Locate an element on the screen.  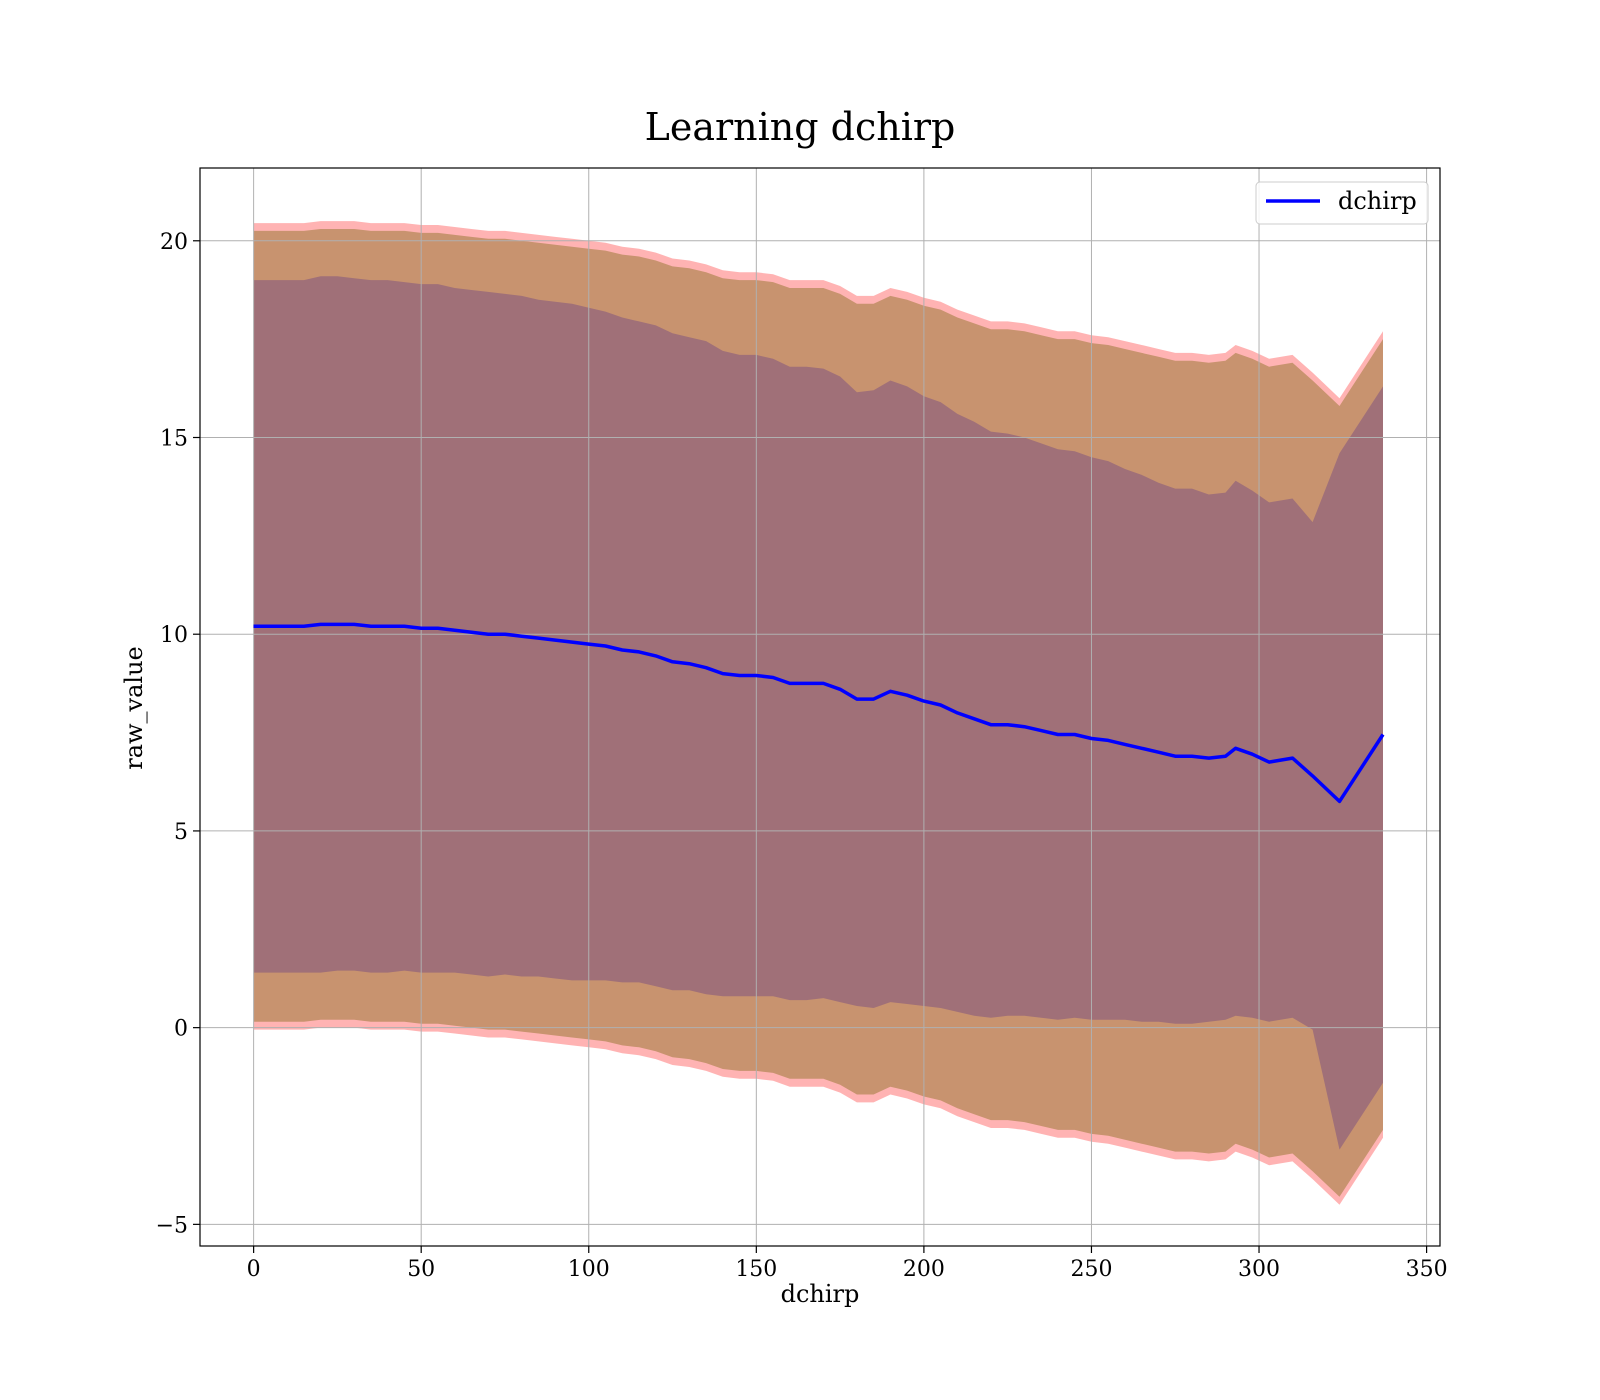
x-tick-label: 200 is located at coordinates (924, 1269).